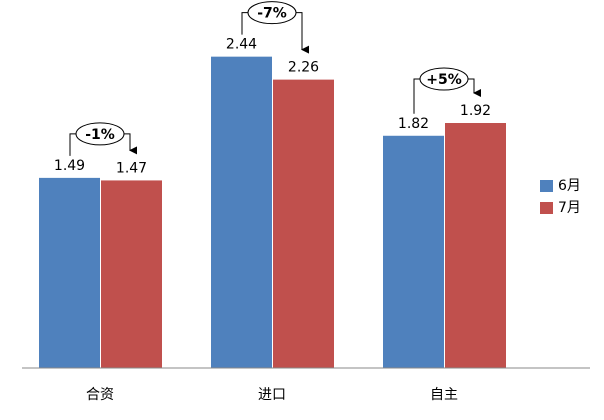 The image size is (604, 420). Describe the element at coordinates (69, 166) in the screenshot. I see `value-label: 1.49` at that location.